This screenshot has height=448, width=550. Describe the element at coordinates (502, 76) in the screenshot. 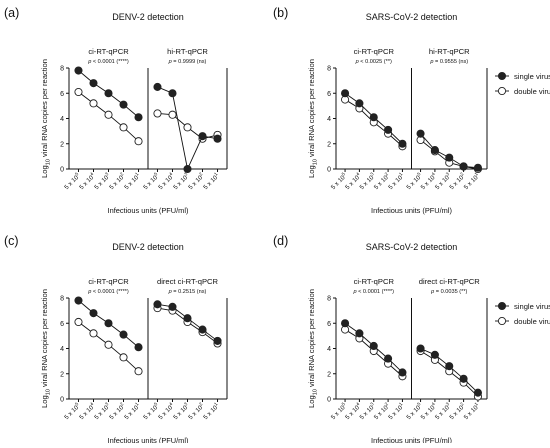

I see `legend-marker-single` at that location.